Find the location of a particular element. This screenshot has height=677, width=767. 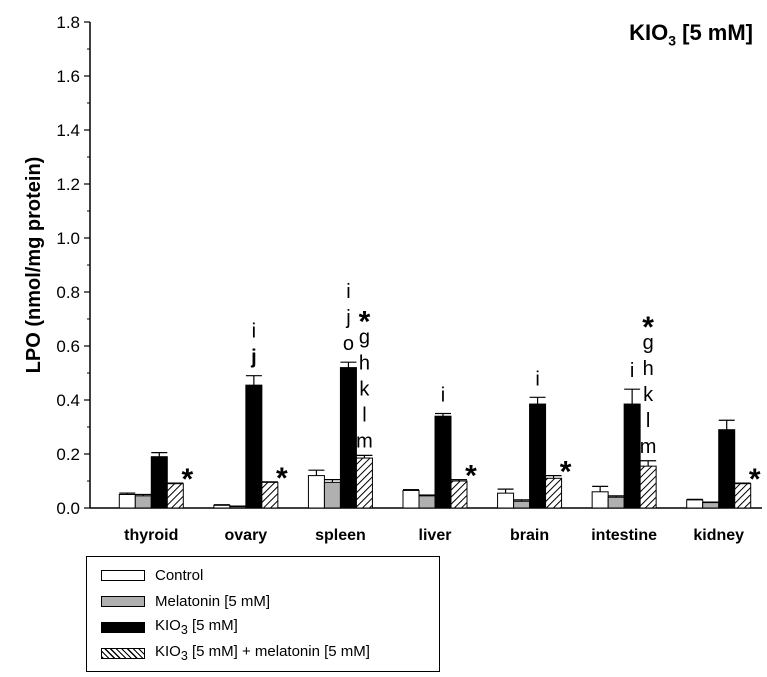

y-tick-label: 0.4 is located at coordinates (68, 400).